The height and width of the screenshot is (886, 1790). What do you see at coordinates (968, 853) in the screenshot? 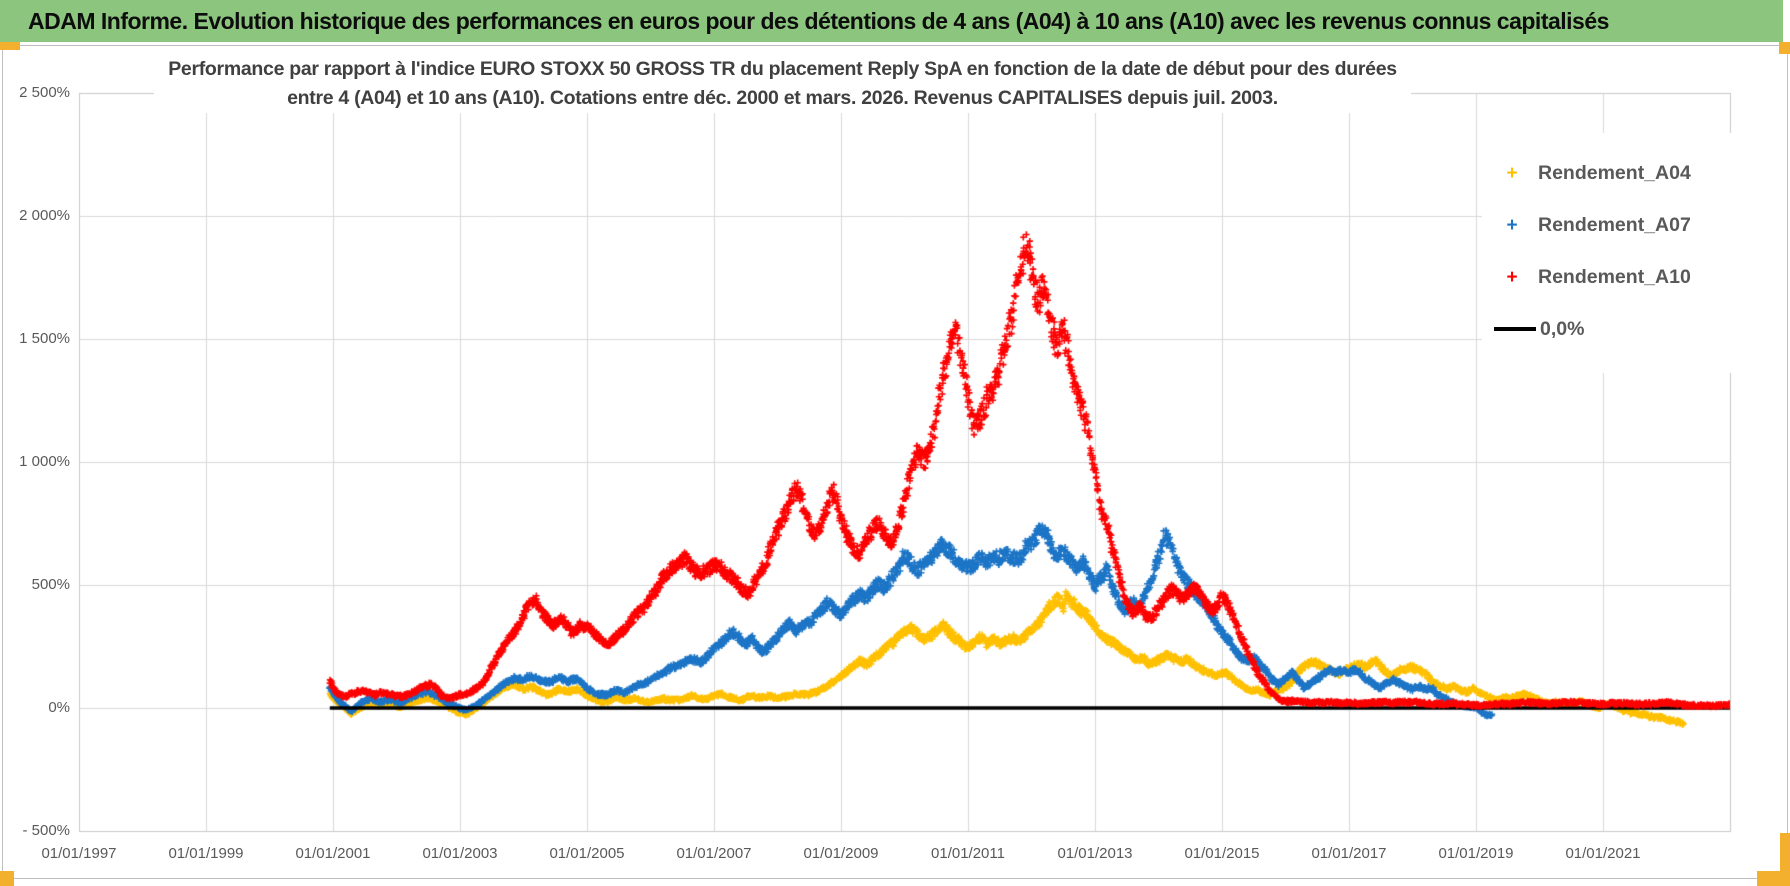
I see `x-axis-tick: 01/01/2011` at bounding box center [968, 853].